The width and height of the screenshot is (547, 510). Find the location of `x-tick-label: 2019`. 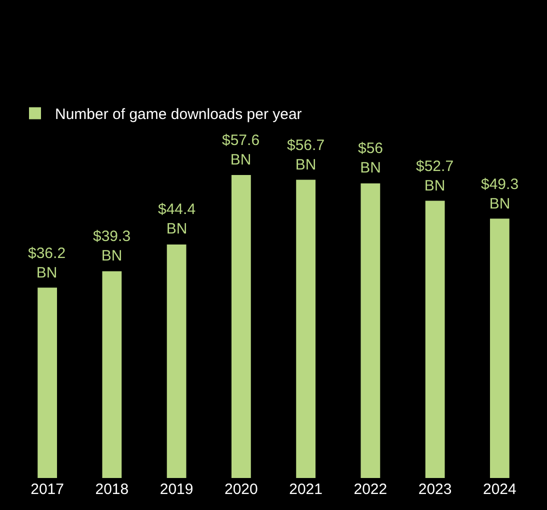

x-tick-label: 2019 is located at coordinates (177, 489).